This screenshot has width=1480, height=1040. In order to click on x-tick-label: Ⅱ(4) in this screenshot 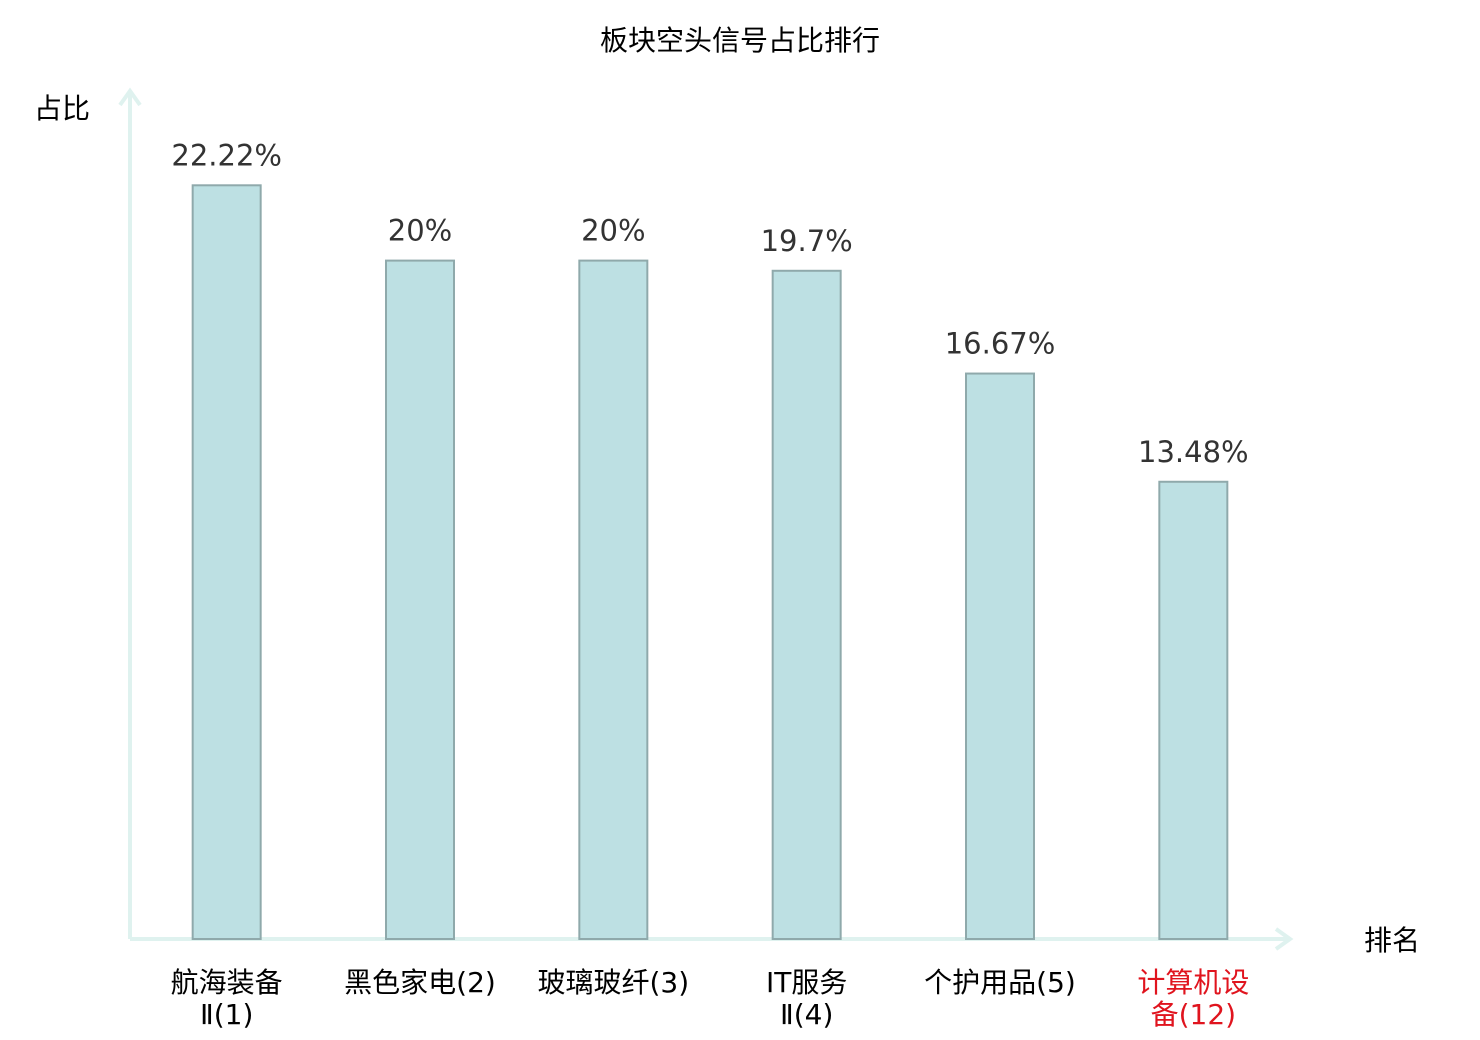, I will do `click(806, 1014)`.